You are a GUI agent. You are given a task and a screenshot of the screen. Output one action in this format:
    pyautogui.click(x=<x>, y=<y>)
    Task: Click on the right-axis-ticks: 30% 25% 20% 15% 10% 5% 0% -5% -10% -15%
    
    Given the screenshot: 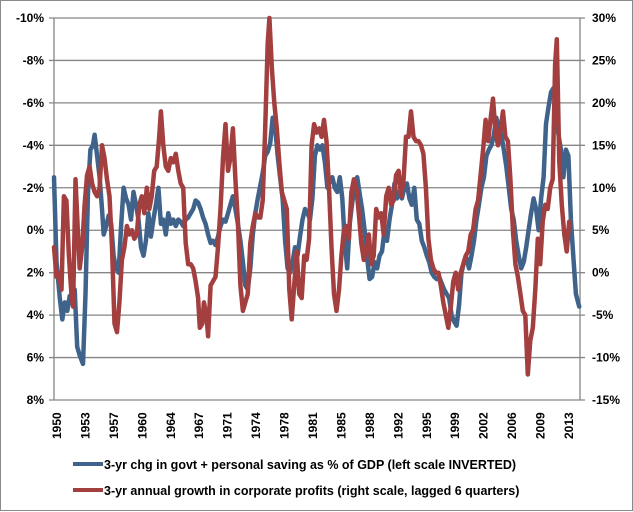 What is the action you would take?
    pyautogui.click(x=606, y=209)
    